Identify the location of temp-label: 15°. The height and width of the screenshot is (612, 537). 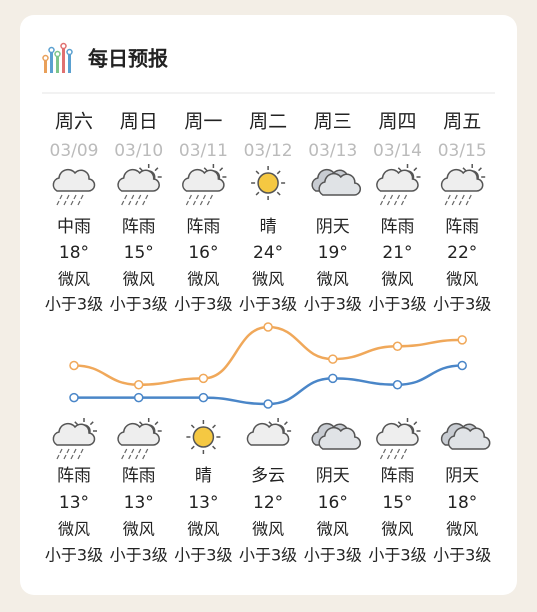
(139, 253).